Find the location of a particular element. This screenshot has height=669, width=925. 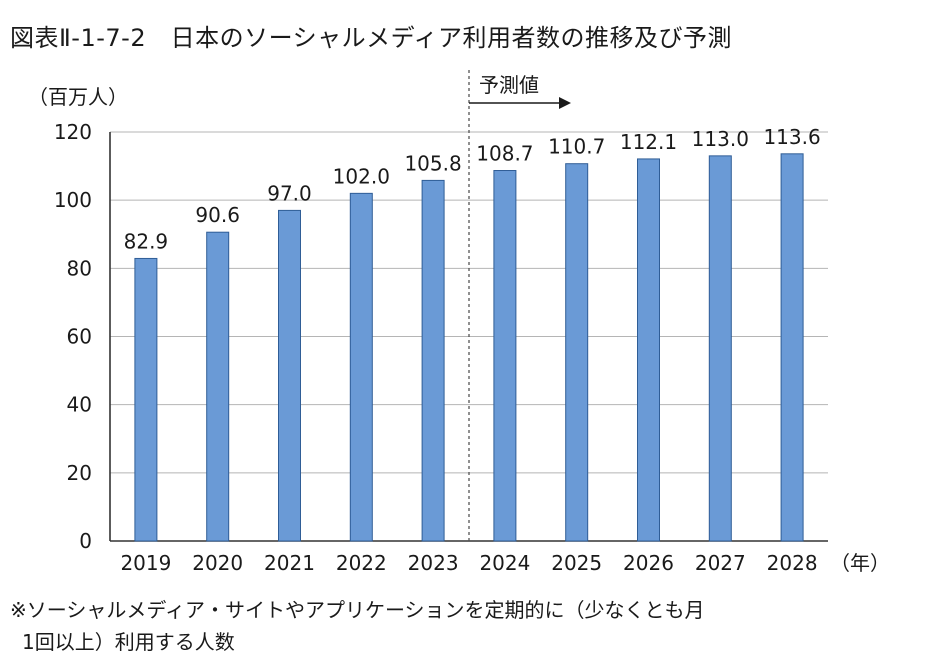

value-label: 108.7 is located at coordinates (504, 154).